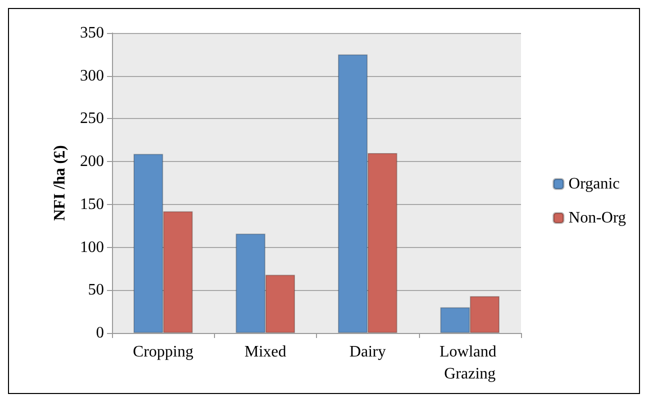 The height and width of the screenshot is (402, 648). Describe the element at coordinates (96, 290) in the screenshot. I see `y-tick-label: 50` at that location.